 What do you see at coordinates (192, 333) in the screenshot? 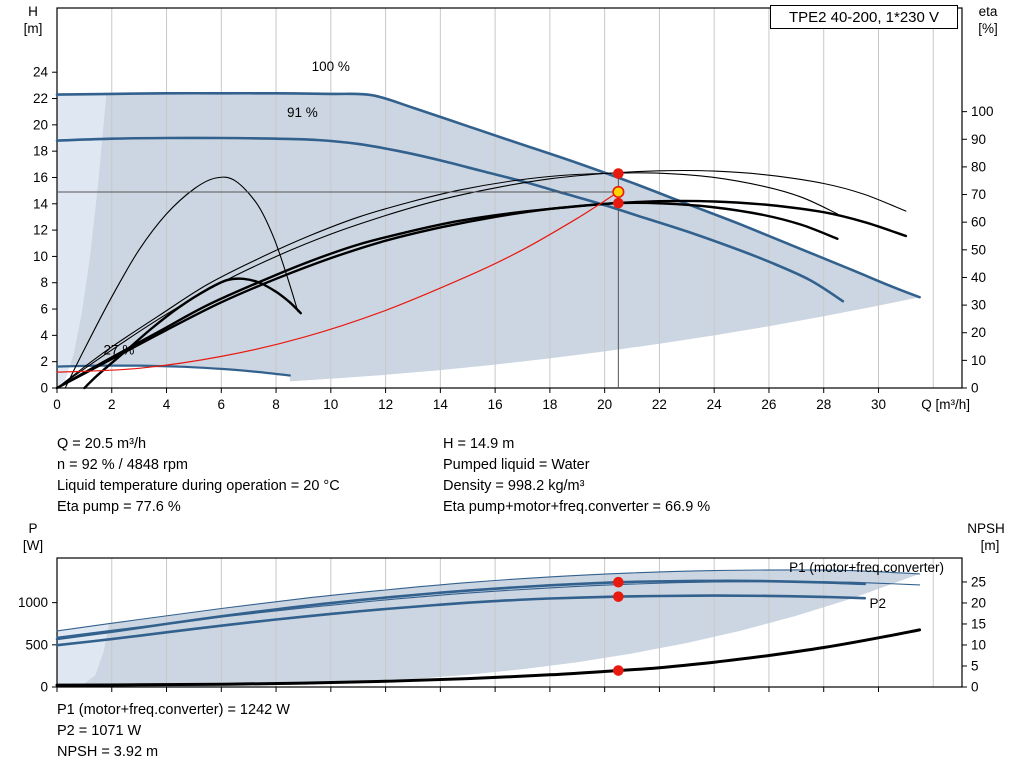
I see `eta-total-curve-27pct` at bounding box center [192, 333].